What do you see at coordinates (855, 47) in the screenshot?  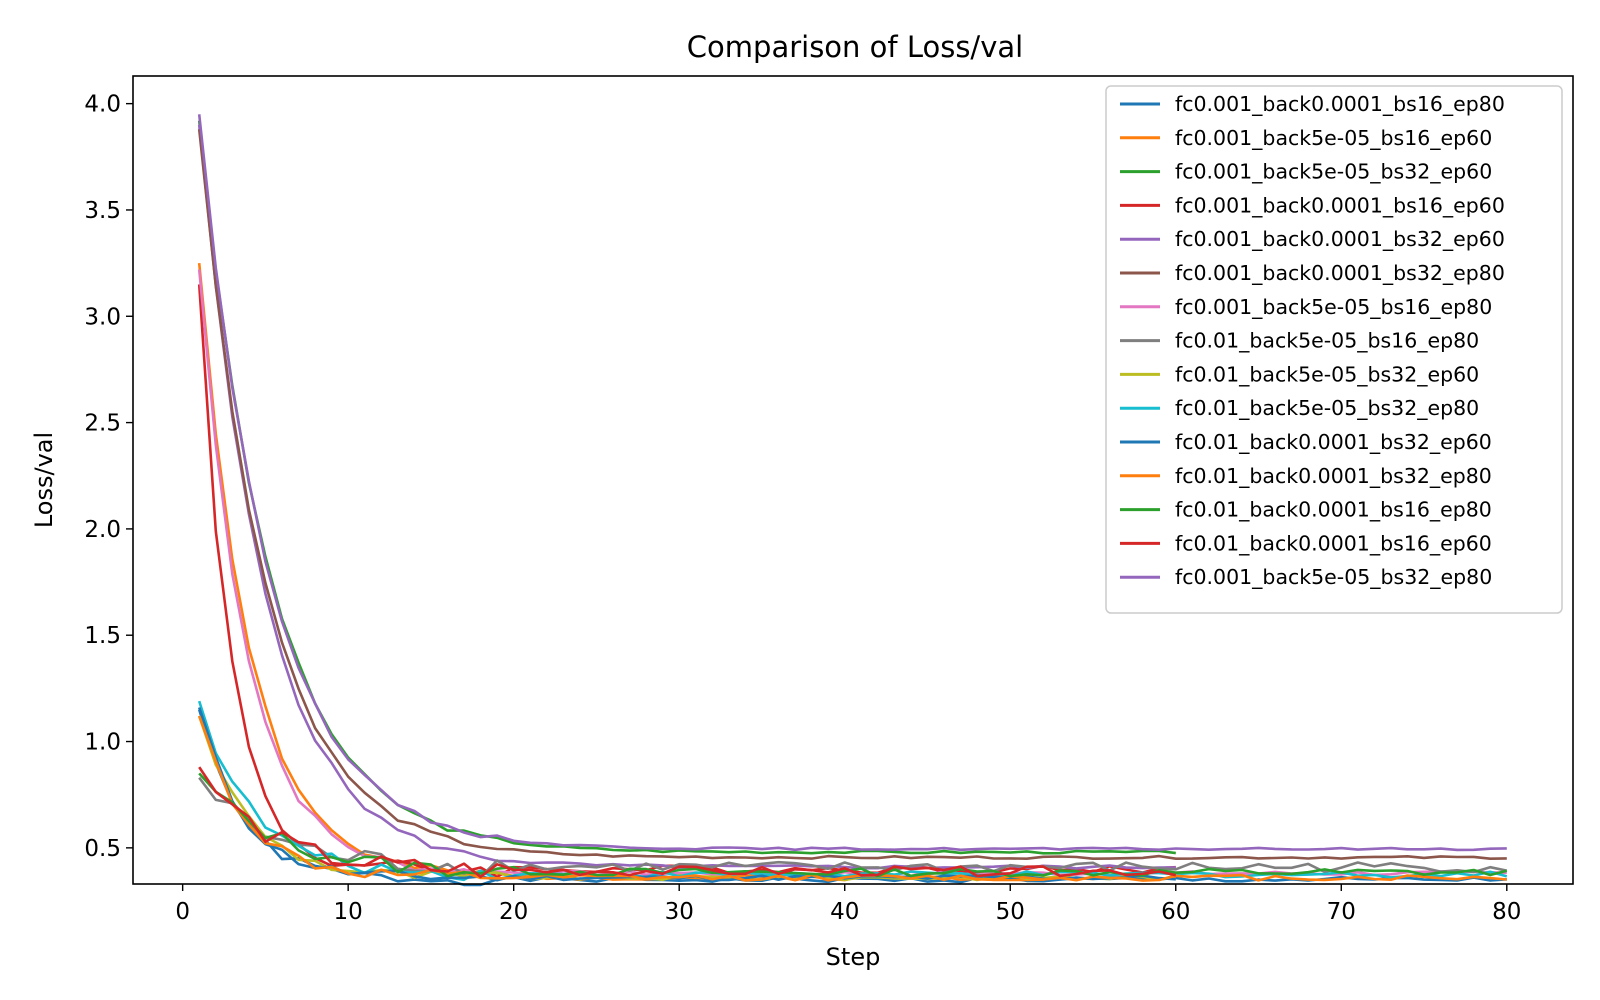 I see `chart-title: Comparison of Loss/val` at bounding box center [855, 47].